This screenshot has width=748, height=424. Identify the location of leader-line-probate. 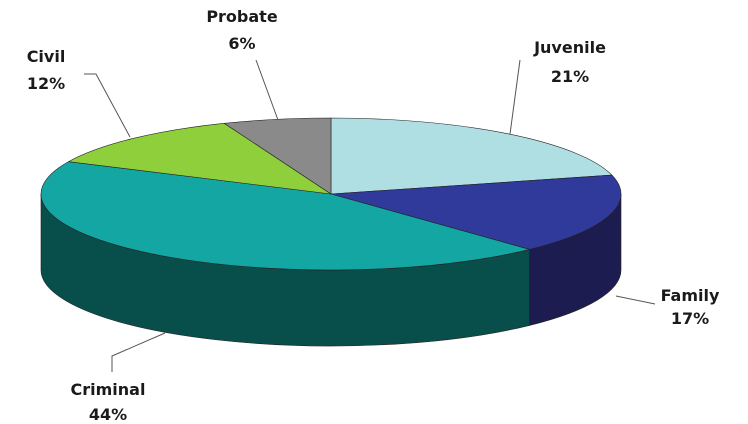
(267, 90).